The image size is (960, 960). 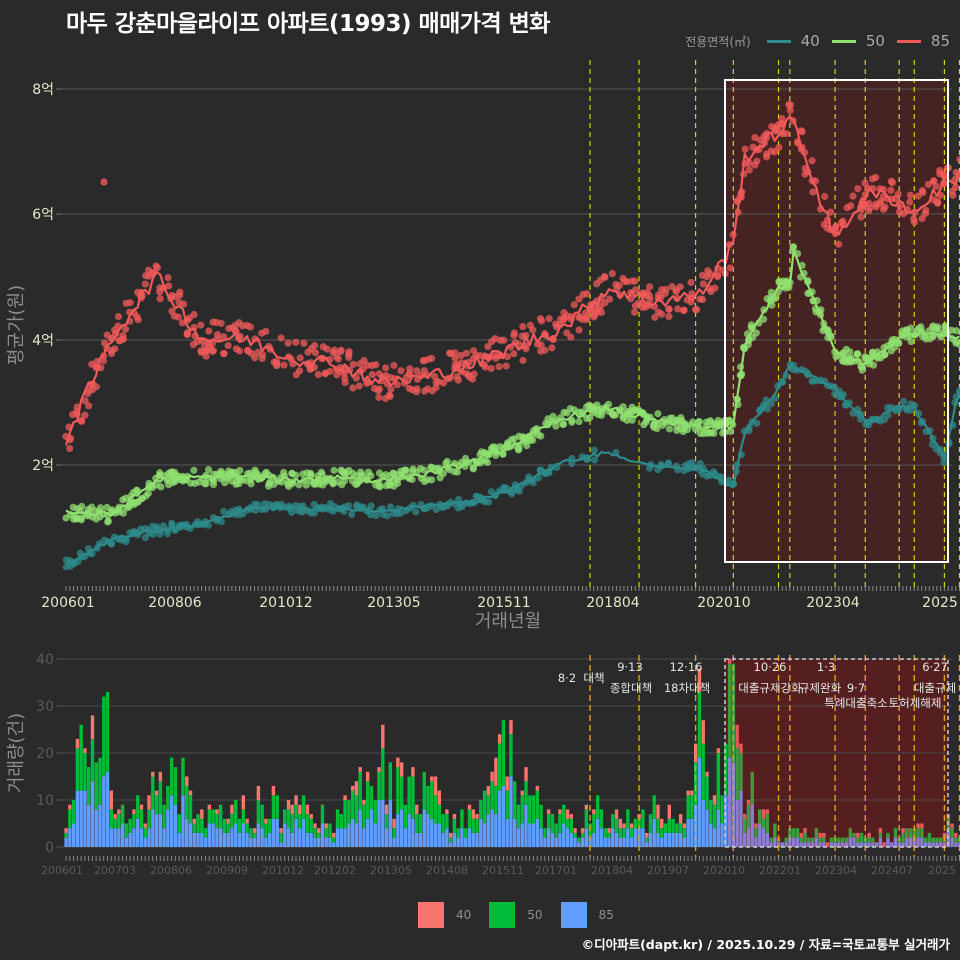 I want to click on svg-text: 201408, so click(x=447, y=870).